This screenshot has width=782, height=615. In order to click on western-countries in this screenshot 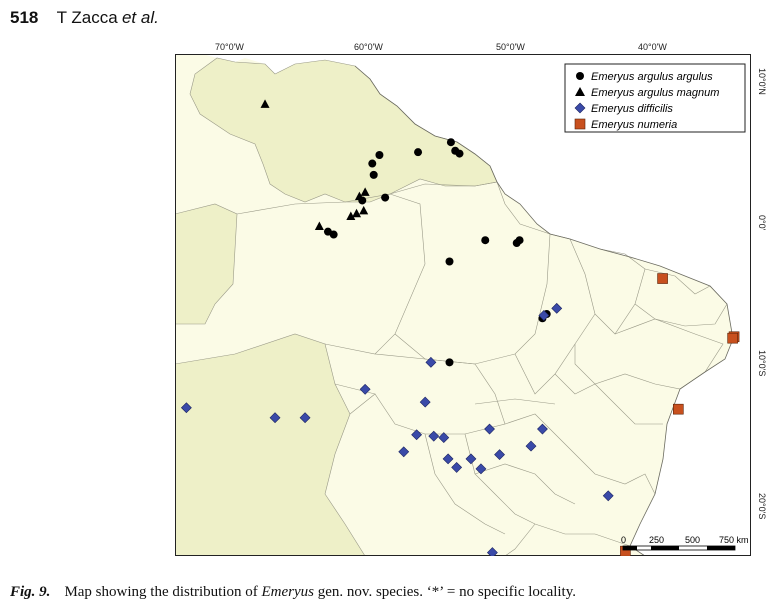, I will do `click(270, 379)`.